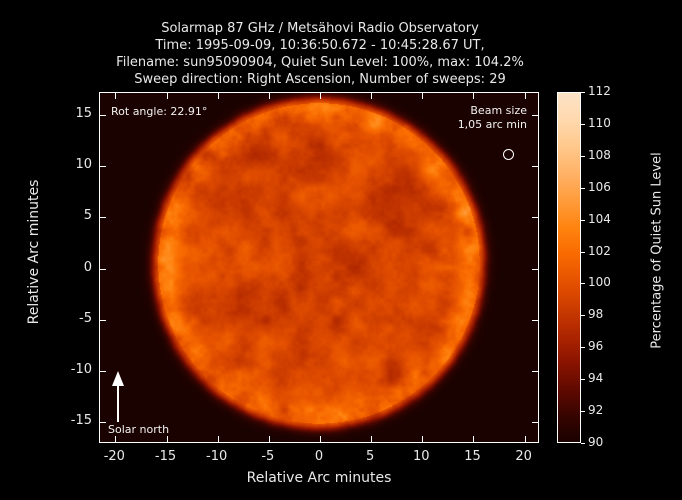 This screenshot has height=500, width=682. I want to click on colorbar-tick-label-104: 104, so click(599, 218).